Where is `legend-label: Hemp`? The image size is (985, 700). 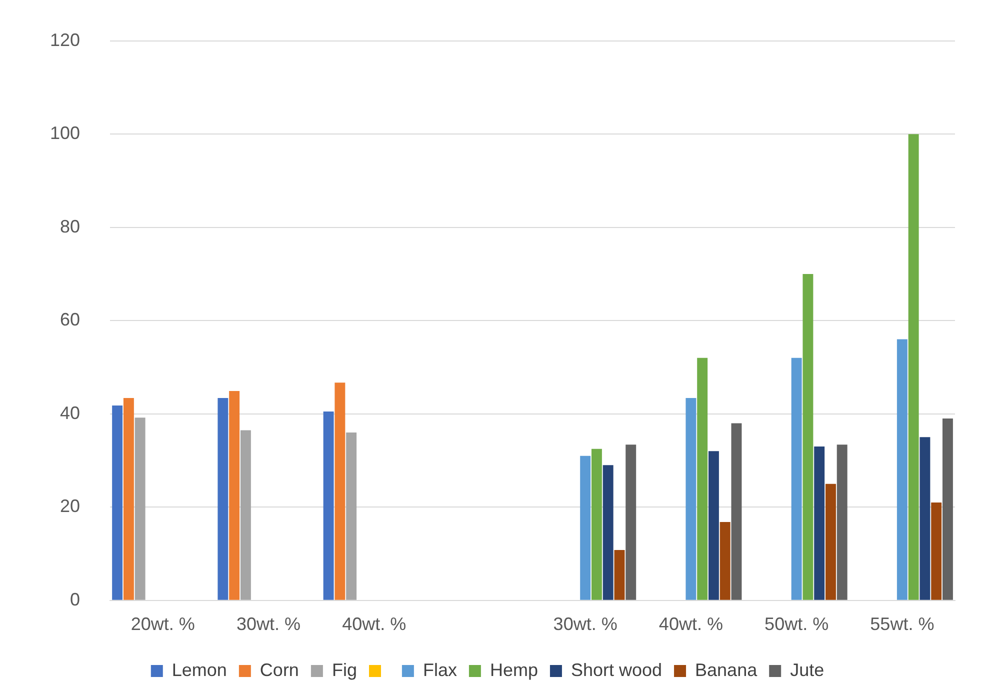 legend-label: Hemp is located at coordinates (514, 670).